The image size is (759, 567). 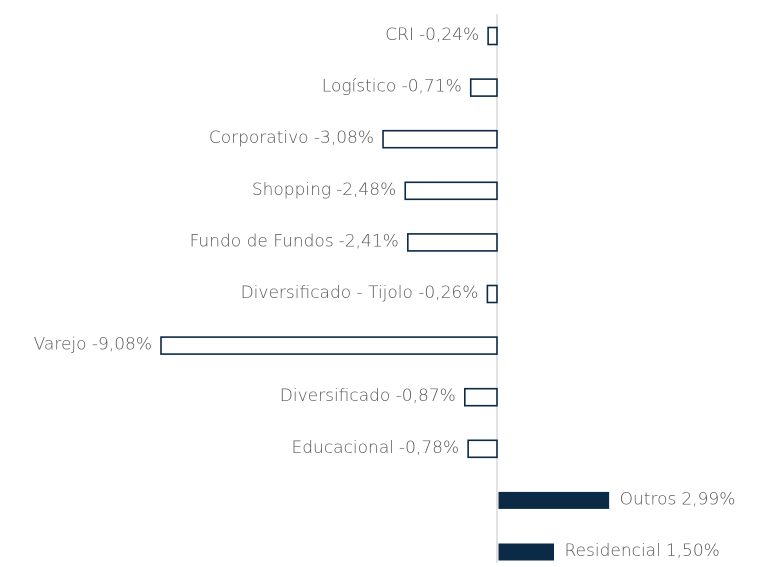 What do you see at coordinates (366, 190) in the screenshot?
I see `value-label: -2,48%` at bounding box center [366, 190].